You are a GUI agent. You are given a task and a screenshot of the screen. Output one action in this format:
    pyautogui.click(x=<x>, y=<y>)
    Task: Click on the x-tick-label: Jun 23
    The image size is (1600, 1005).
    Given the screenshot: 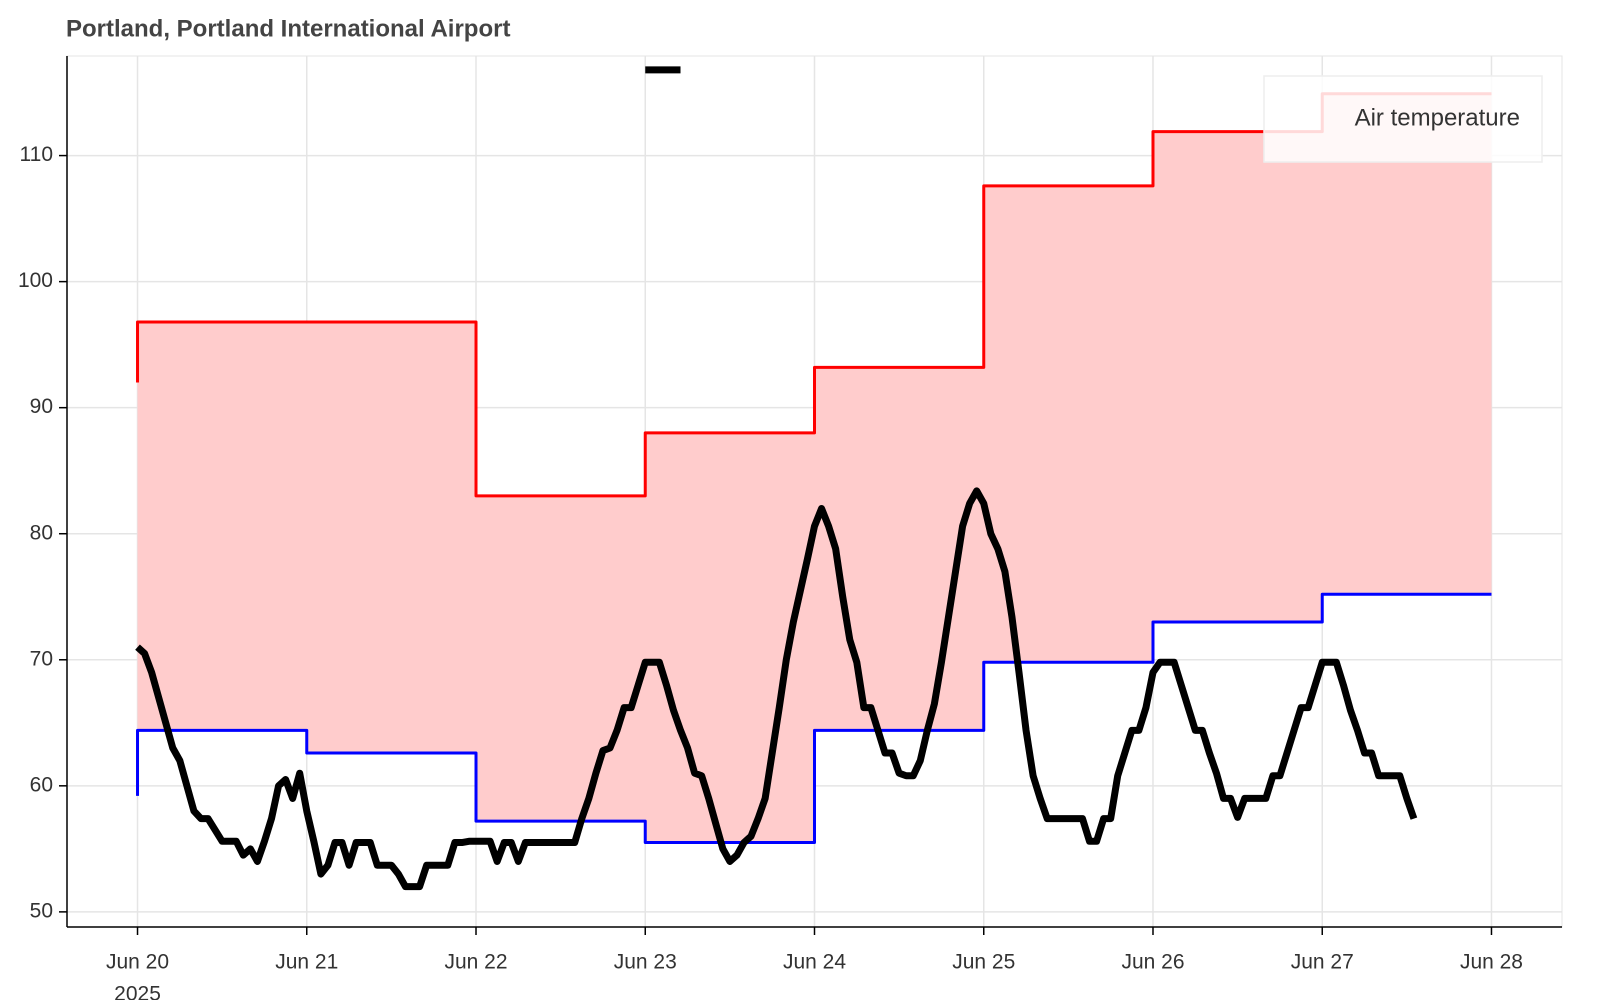 What is the action you would take?
    pyautogui.click(x=645, y=962)
    